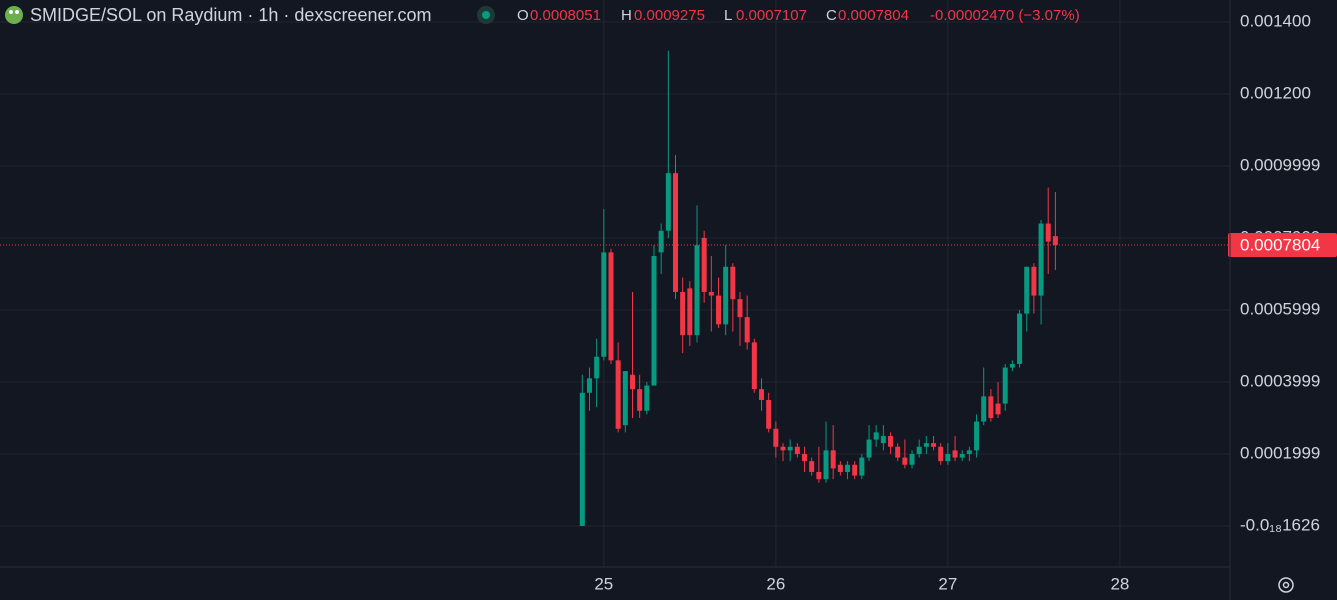 The width and height of the screenshot is (1337, 600). I want to click on x-tick-label: 25, so click(603, 583).